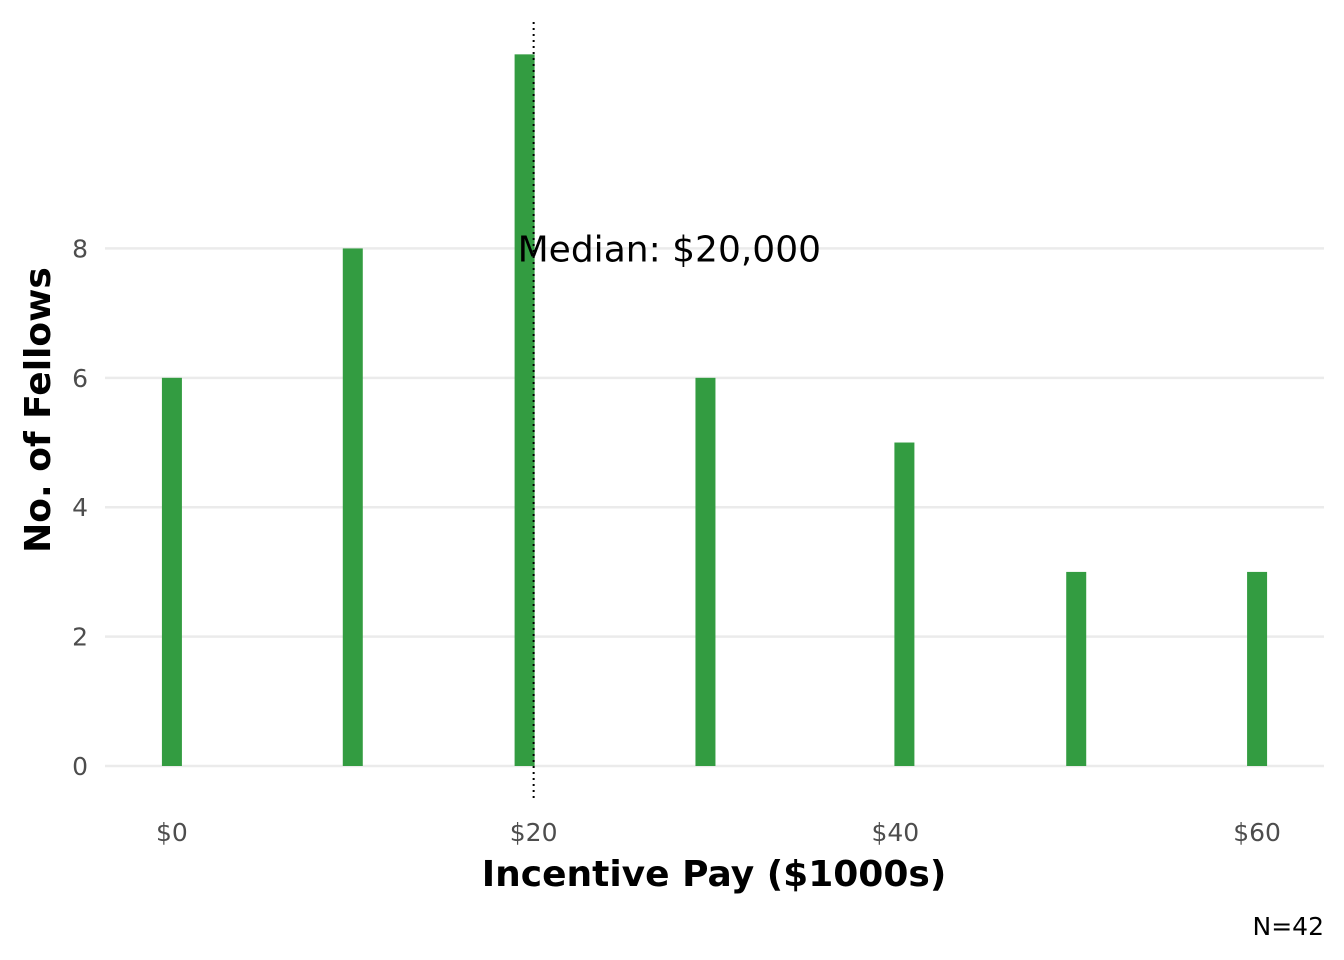 This screenshot has width=1344, height=960. What do you see at coordinates (80, 637) in the screenshot?
I see `y-tick-label: 2` at bounding box center [80, 637].